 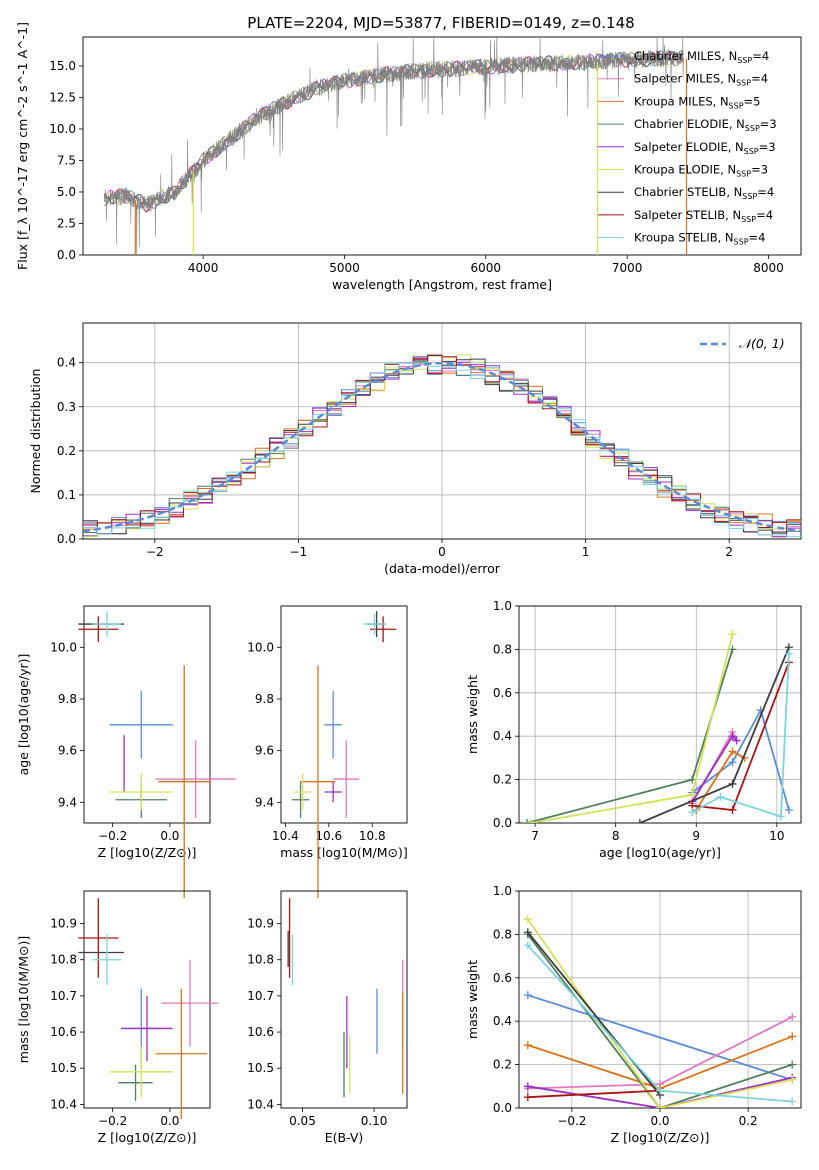 I want to click on y-tick-label: 2.5, so click(x=66, y=223).